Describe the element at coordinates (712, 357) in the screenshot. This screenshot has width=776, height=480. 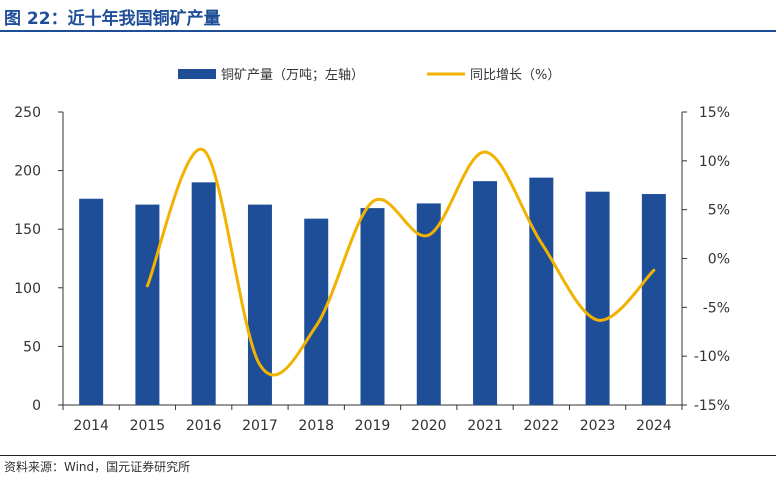
I see `y-right-tick-label: -10%` at that location.